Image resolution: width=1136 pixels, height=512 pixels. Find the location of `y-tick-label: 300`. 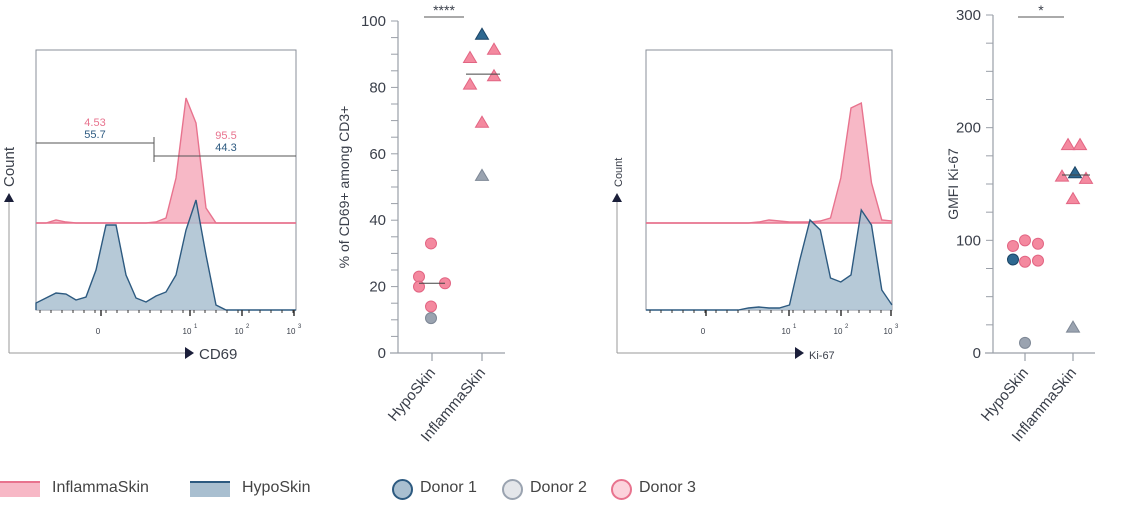

y-tick-label: 300 is located at coordinates (968, 15).